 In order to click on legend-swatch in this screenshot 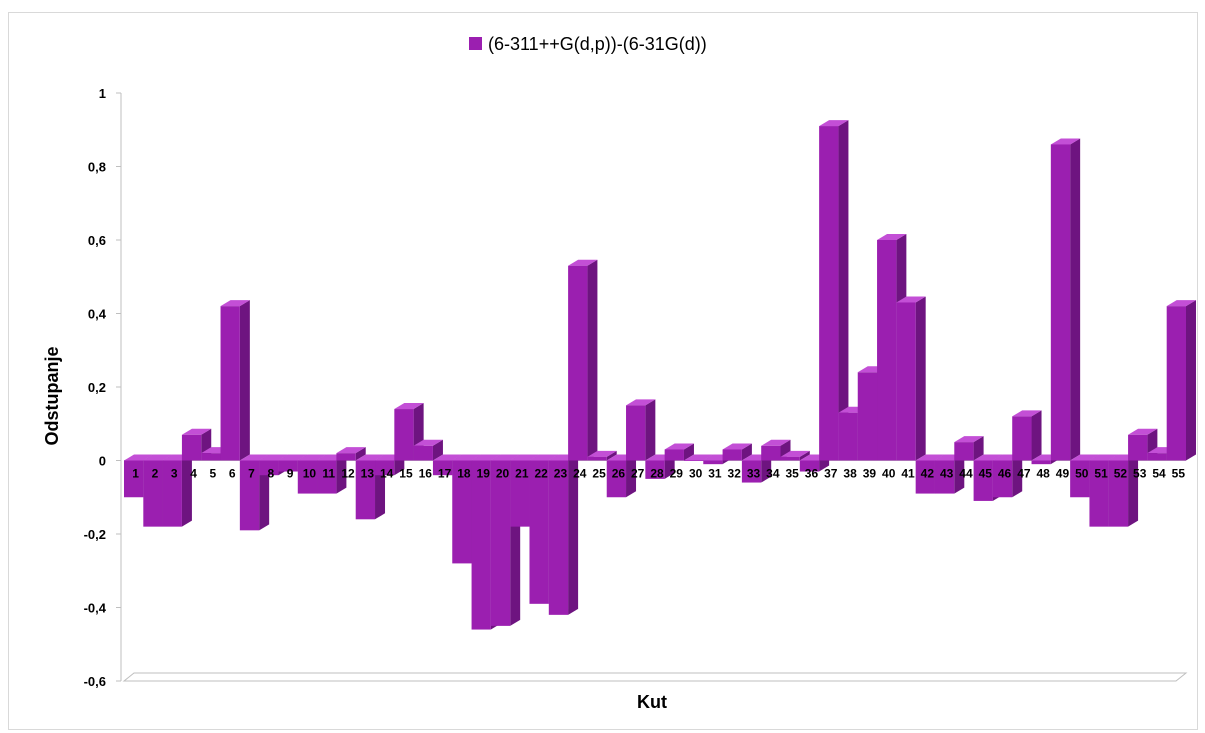, I will do `click(475, 43)`.